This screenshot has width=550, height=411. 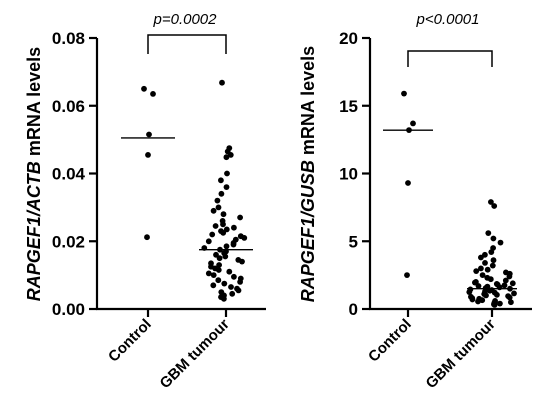 I want to click on y-axis-label-right-italic: RAPGEF1/GUSB, so click(x=308, y=231).